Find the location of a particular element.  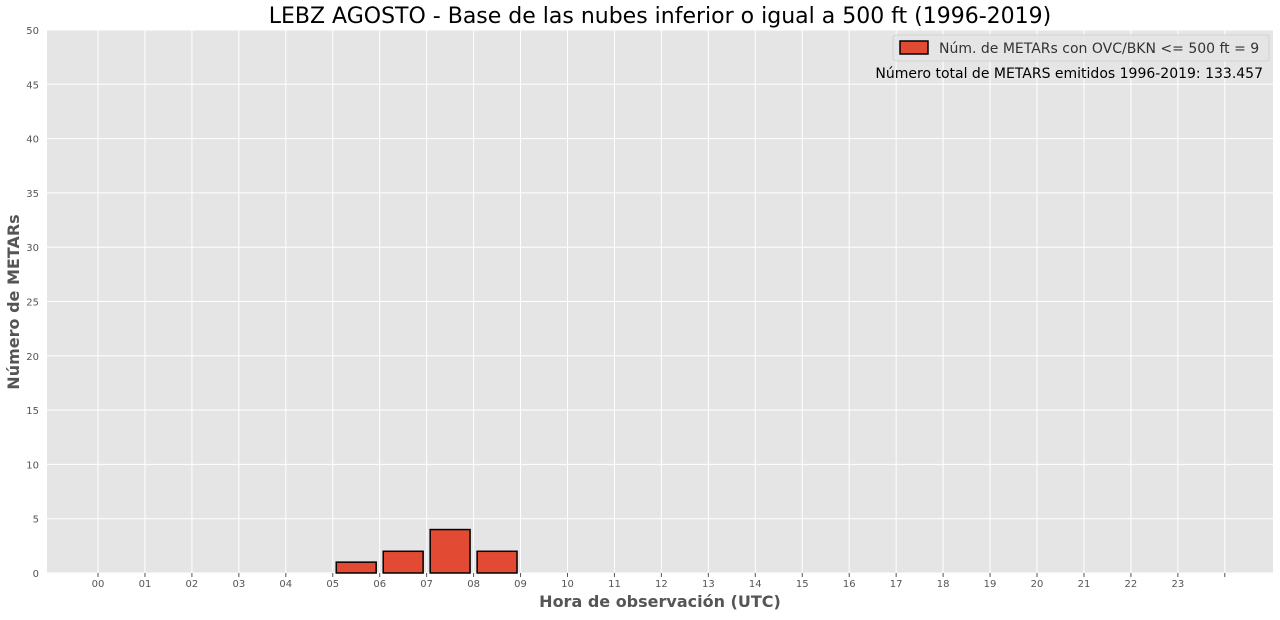

x-tick-label: 01 is located at coordinates (145, 584).